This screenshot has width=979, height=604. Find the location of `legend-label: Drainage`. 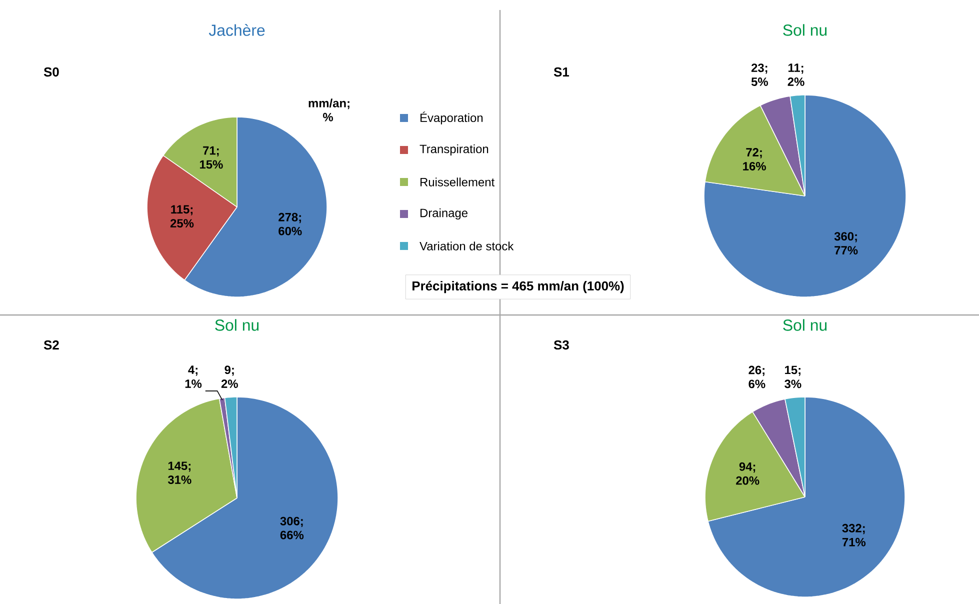

legend-label: Drainage is located at coordinates (444, 214).